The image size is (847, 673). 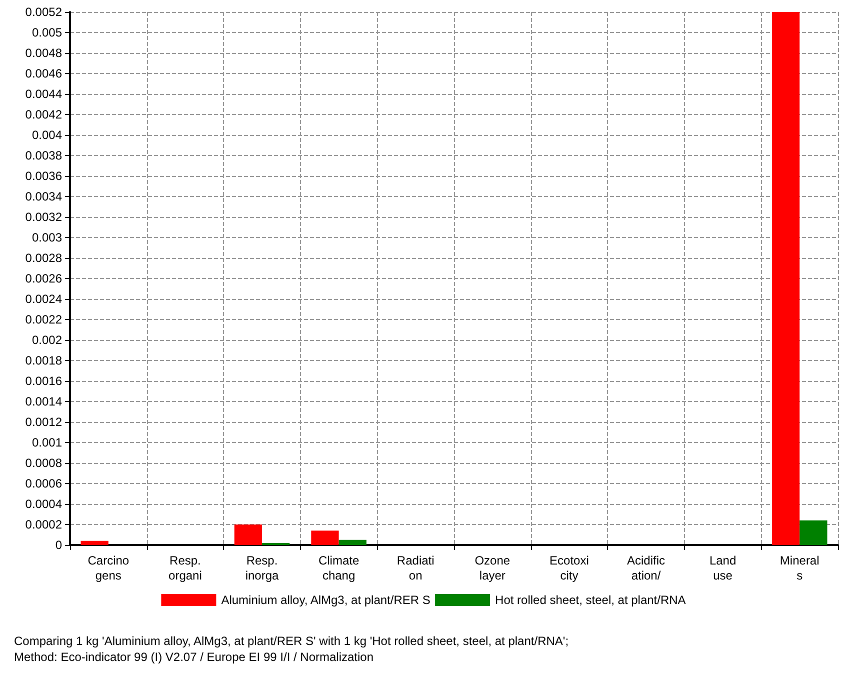 What do you see at coordinates (722, 568) in the screenshot?
I see `x-tick-label: Land use` at bounding box center [722, 568].